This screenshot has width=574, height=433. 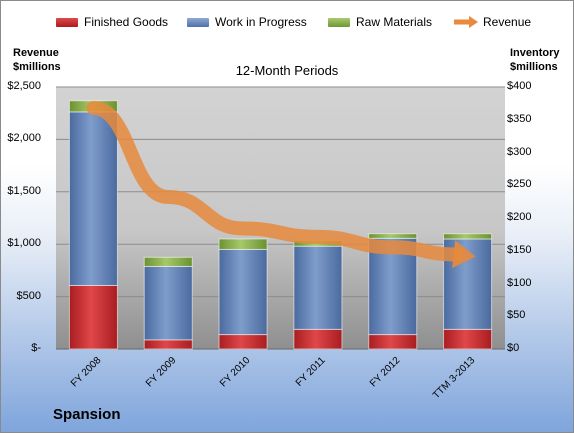 I want to click on right-tick-label: $0, so click(x=513, y=348).